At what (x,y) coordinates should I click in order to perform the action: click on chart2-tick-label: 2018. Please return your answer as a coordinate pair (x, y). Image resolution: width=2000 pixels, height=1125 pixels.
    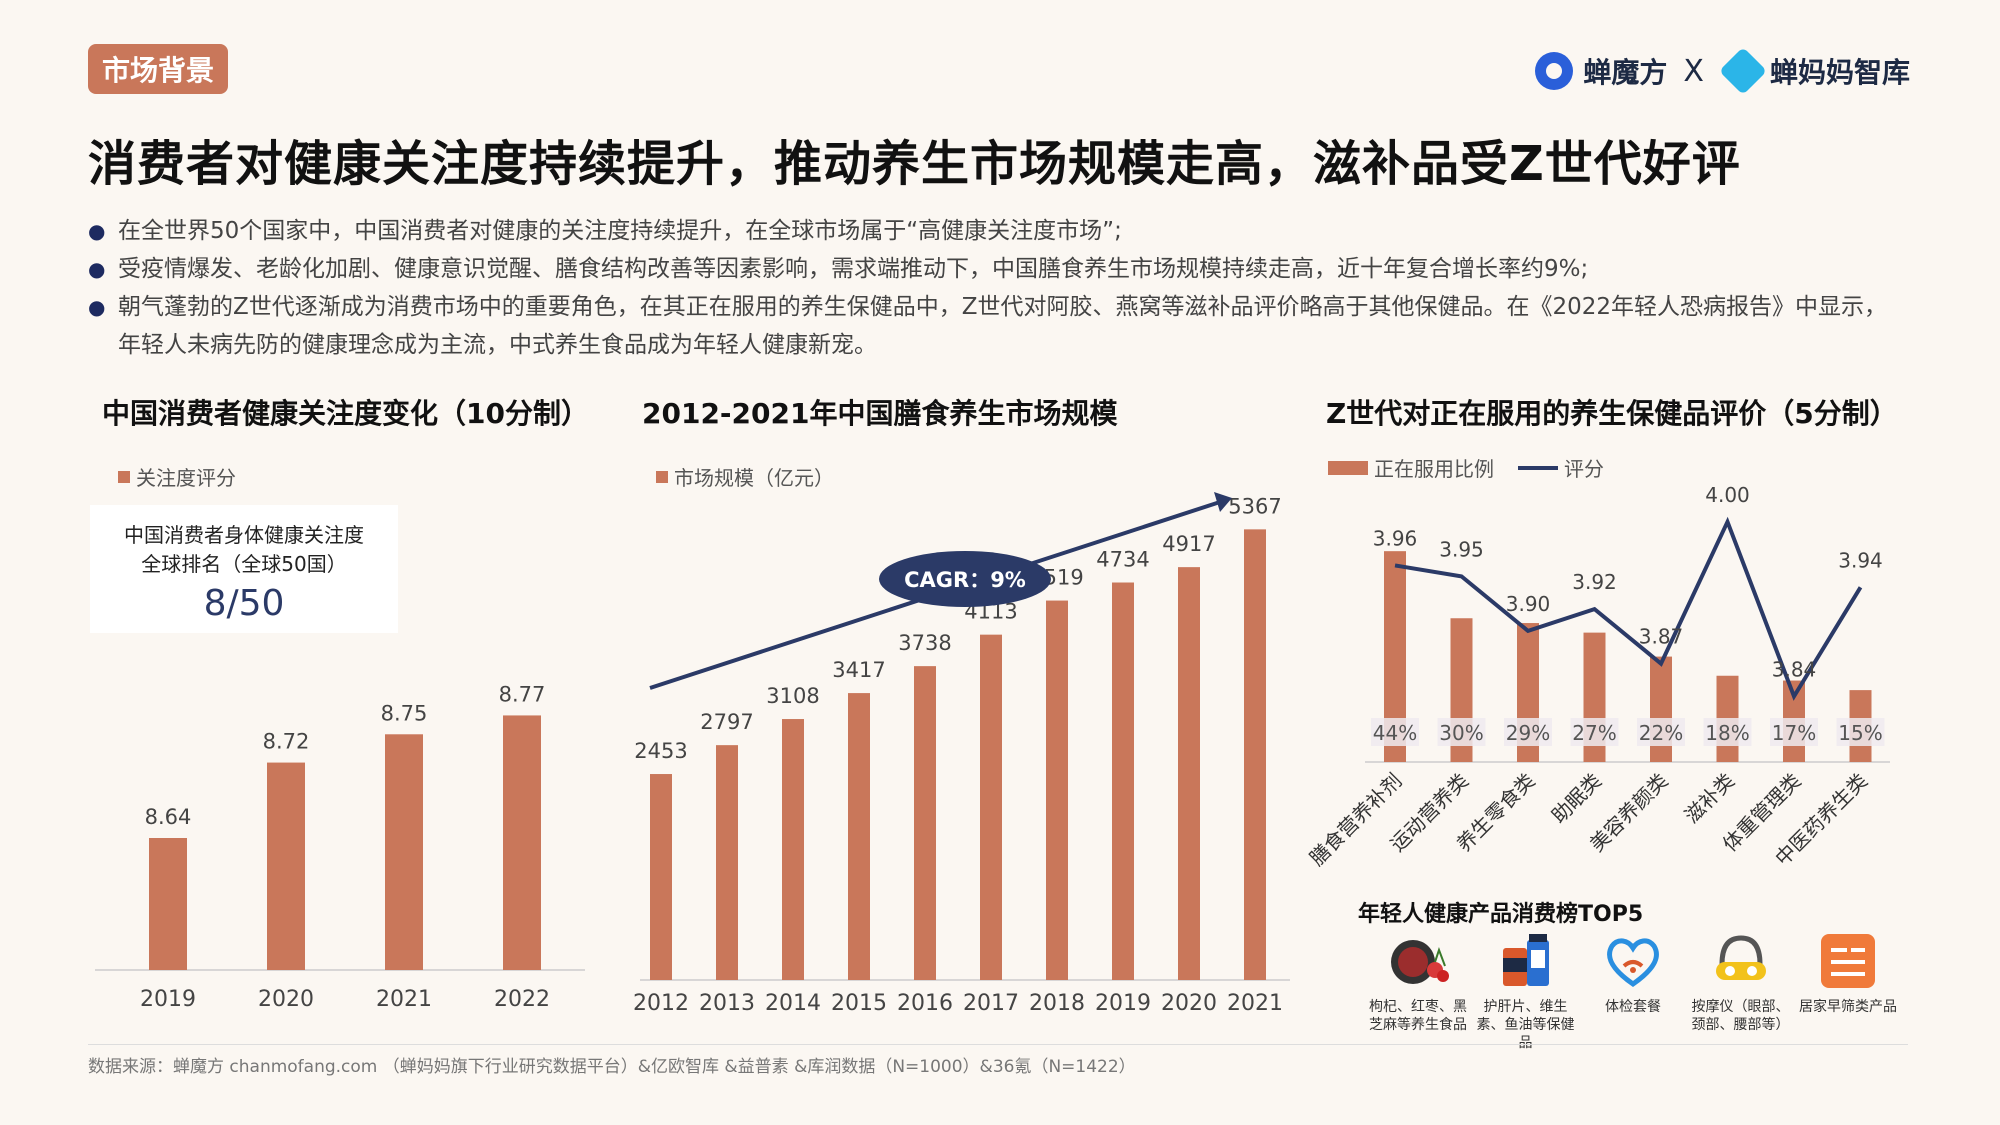
    Looking at the image, I should click on (1057, 1003).